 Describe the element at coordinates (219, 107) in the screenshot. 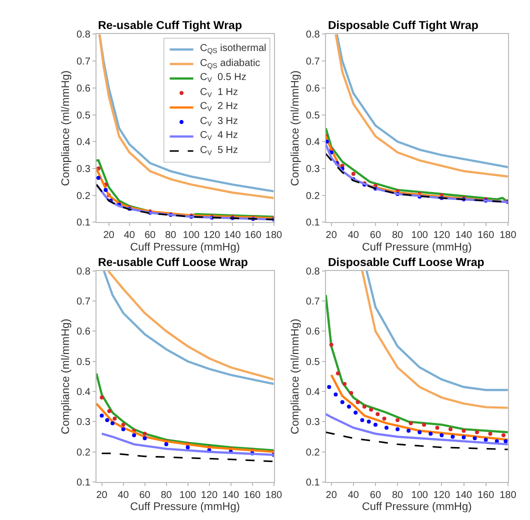

I see `legend-label: C$_{V}$ 2 Hz` at that location.